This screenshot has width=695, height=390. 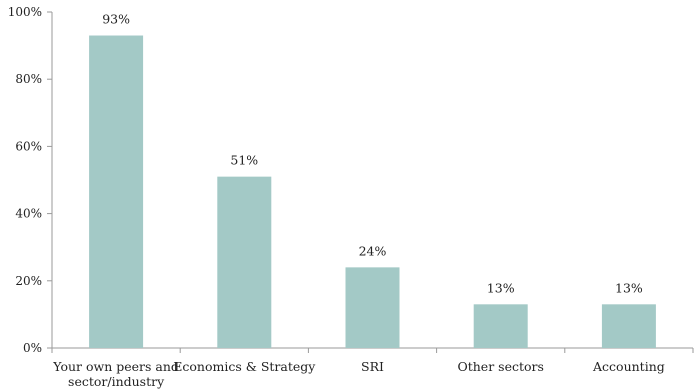 What do you see at coordinates (28, 281) in the screenshot?
I see `y-tick-label: 20%` at bounding box center [28, 281].